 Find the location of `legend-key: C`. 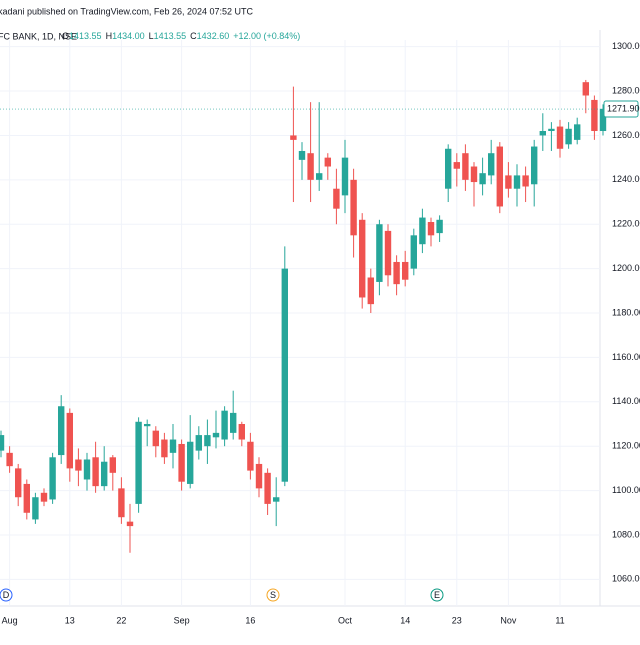

legend-key: C is located at coordinates (193, 36).